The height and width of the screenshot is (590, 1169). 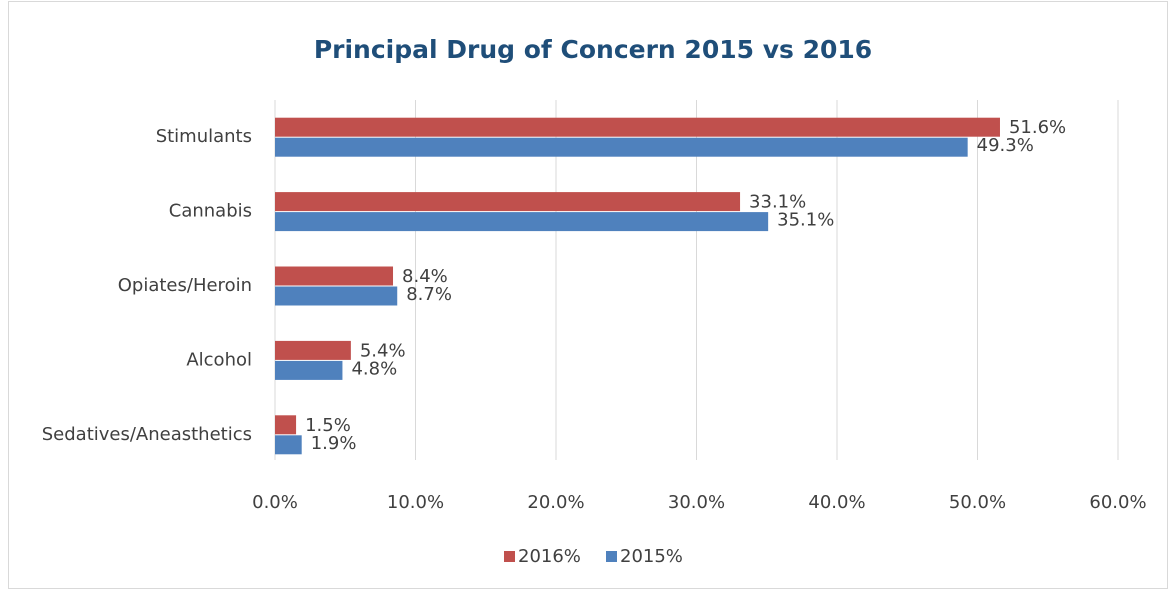 What do you see at coordinates (651, 556) in the screenshot?
I see `legend-label: 2015%` at bounding box center [651, 556].